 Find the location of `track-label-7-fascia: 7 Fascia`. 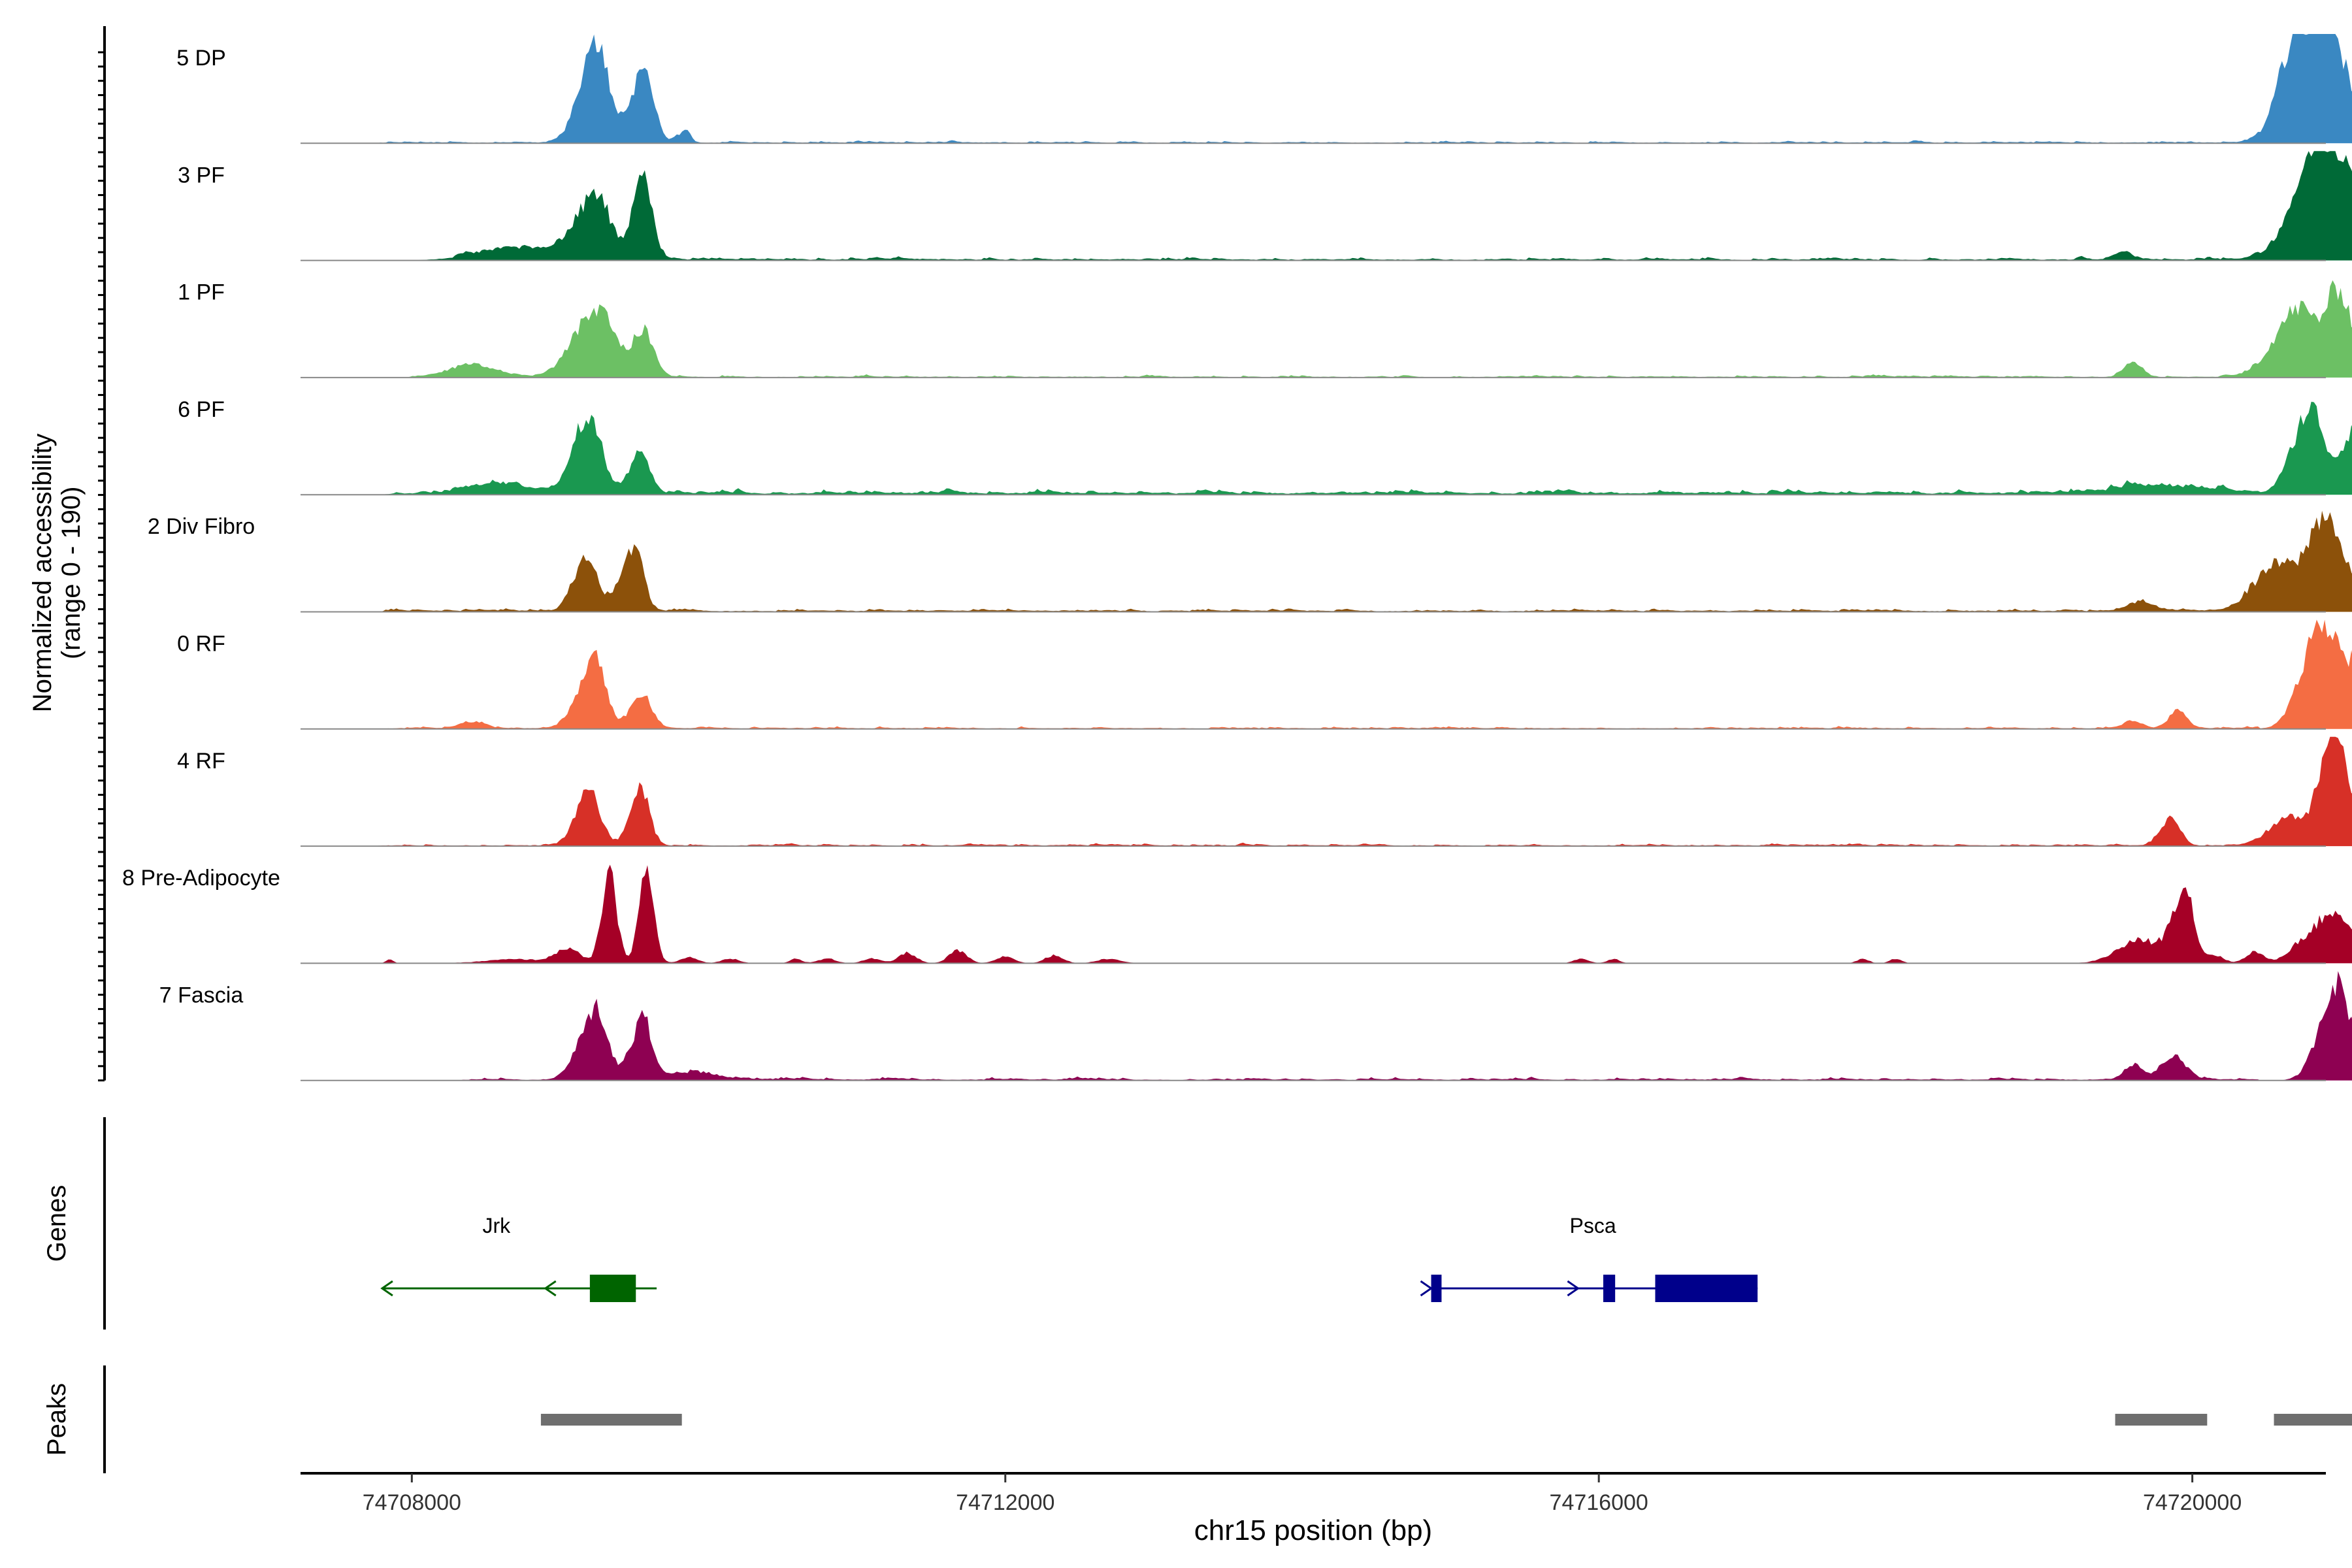

track-label-7-fascia: 7 Fascia is located at coordinates (201, 995).